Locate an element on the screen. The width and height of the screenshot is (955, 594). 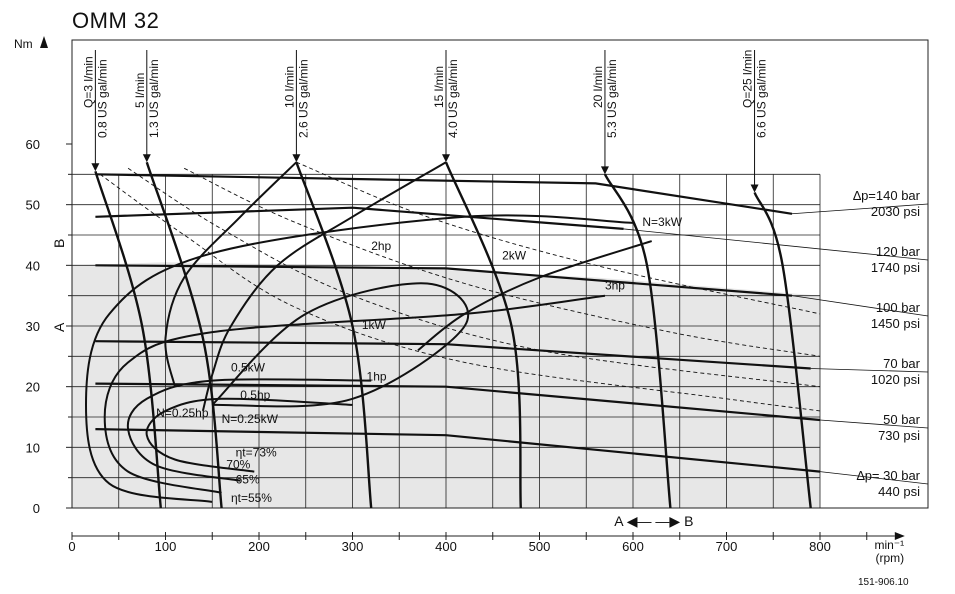
flow-label-lpm: 20 l/min is located at coordinates (598, 87).